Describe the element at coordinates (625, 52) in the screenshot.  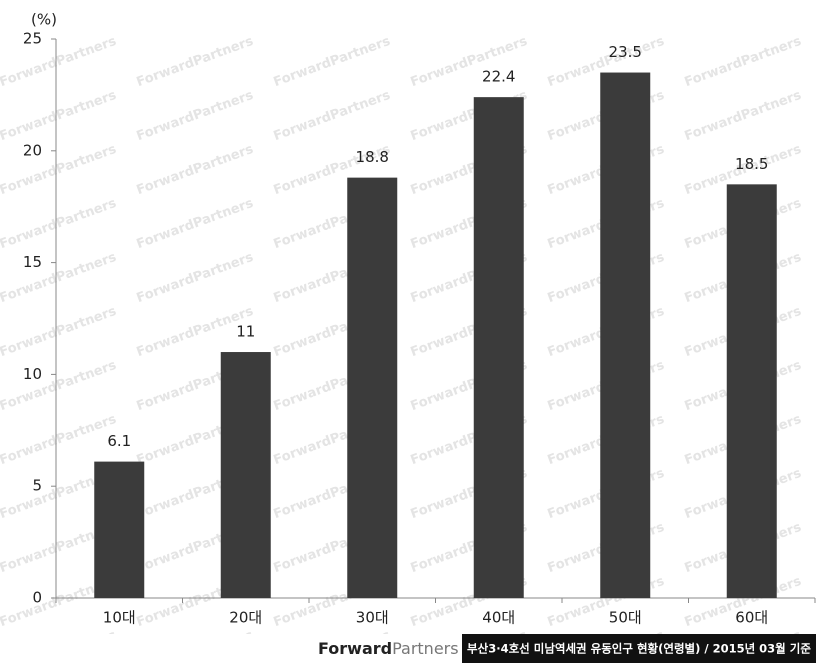
I see `value-label: 23.5` at that location.